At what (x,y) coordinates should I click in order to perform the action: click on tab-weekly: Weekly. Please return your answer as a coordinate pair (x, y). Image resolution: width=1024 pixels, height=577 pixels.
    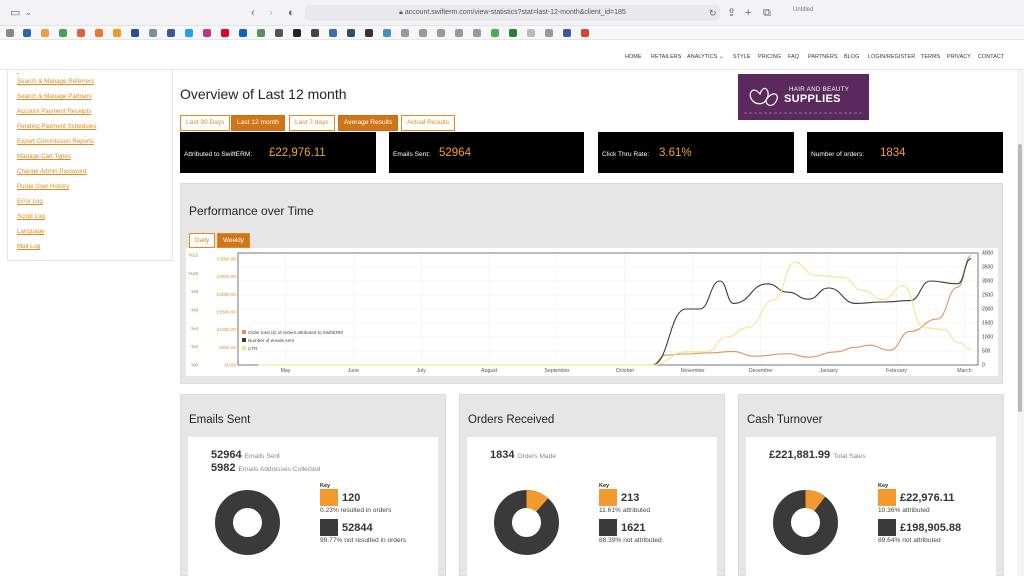
    Looking at the image, I should click on (233, 240).